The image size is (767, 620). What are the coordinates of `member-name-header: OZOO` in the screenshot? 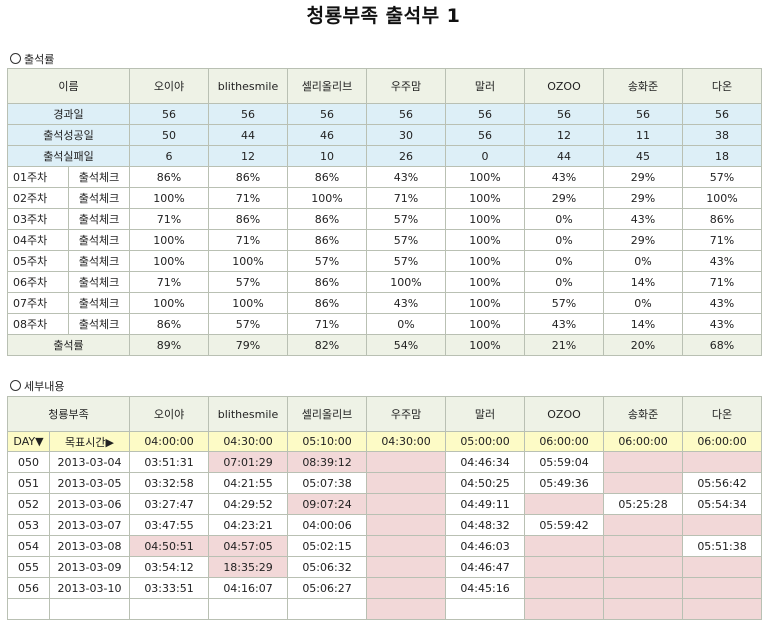 It's located at (564, 86).